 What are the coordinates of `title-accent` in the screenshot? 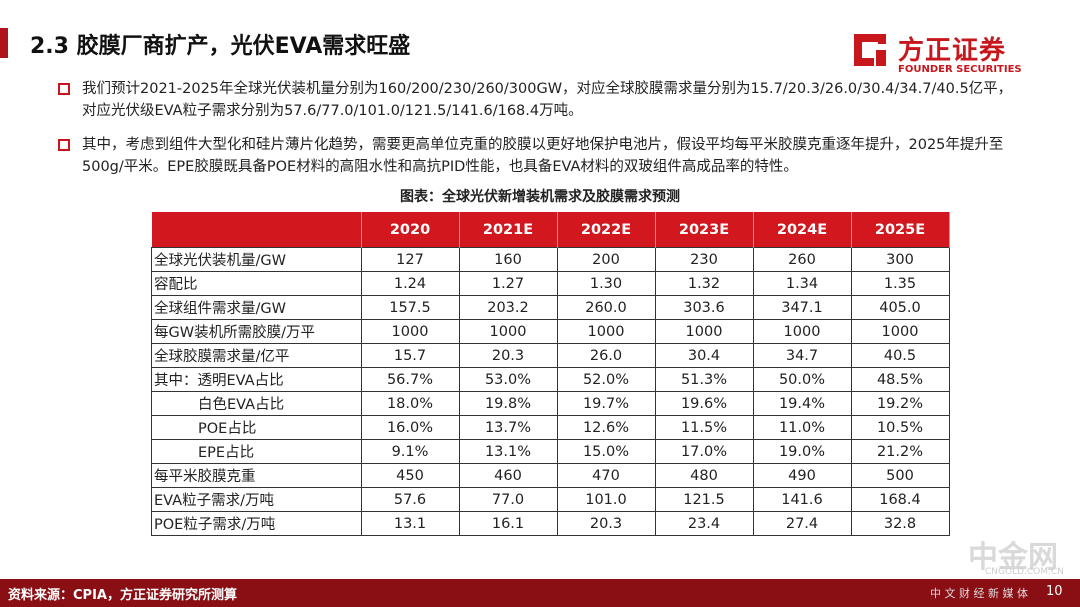 It's located at (4, 43).